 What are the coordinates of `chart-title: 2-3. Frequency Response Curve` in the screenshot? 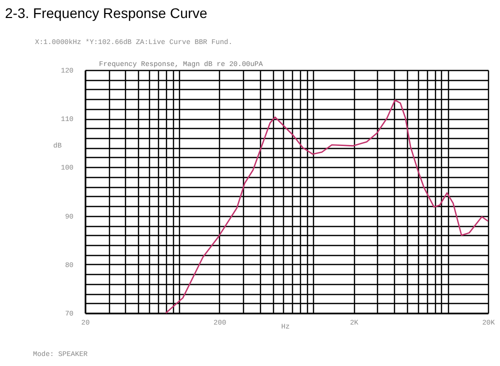 It's located at (106, 13).